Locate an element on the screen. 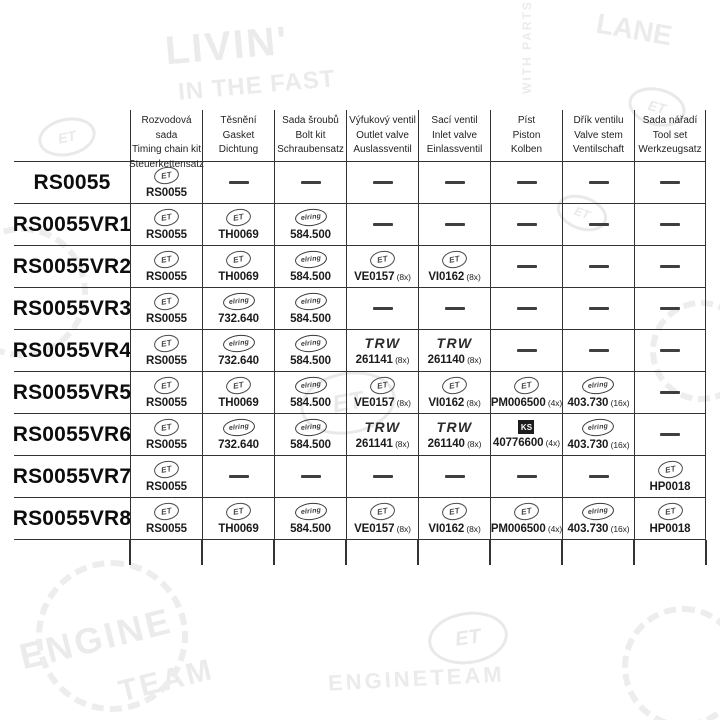 This screenshot has width=720, height=720. column-header-line: Výfukový ventil is located at coordinates (382, 120).